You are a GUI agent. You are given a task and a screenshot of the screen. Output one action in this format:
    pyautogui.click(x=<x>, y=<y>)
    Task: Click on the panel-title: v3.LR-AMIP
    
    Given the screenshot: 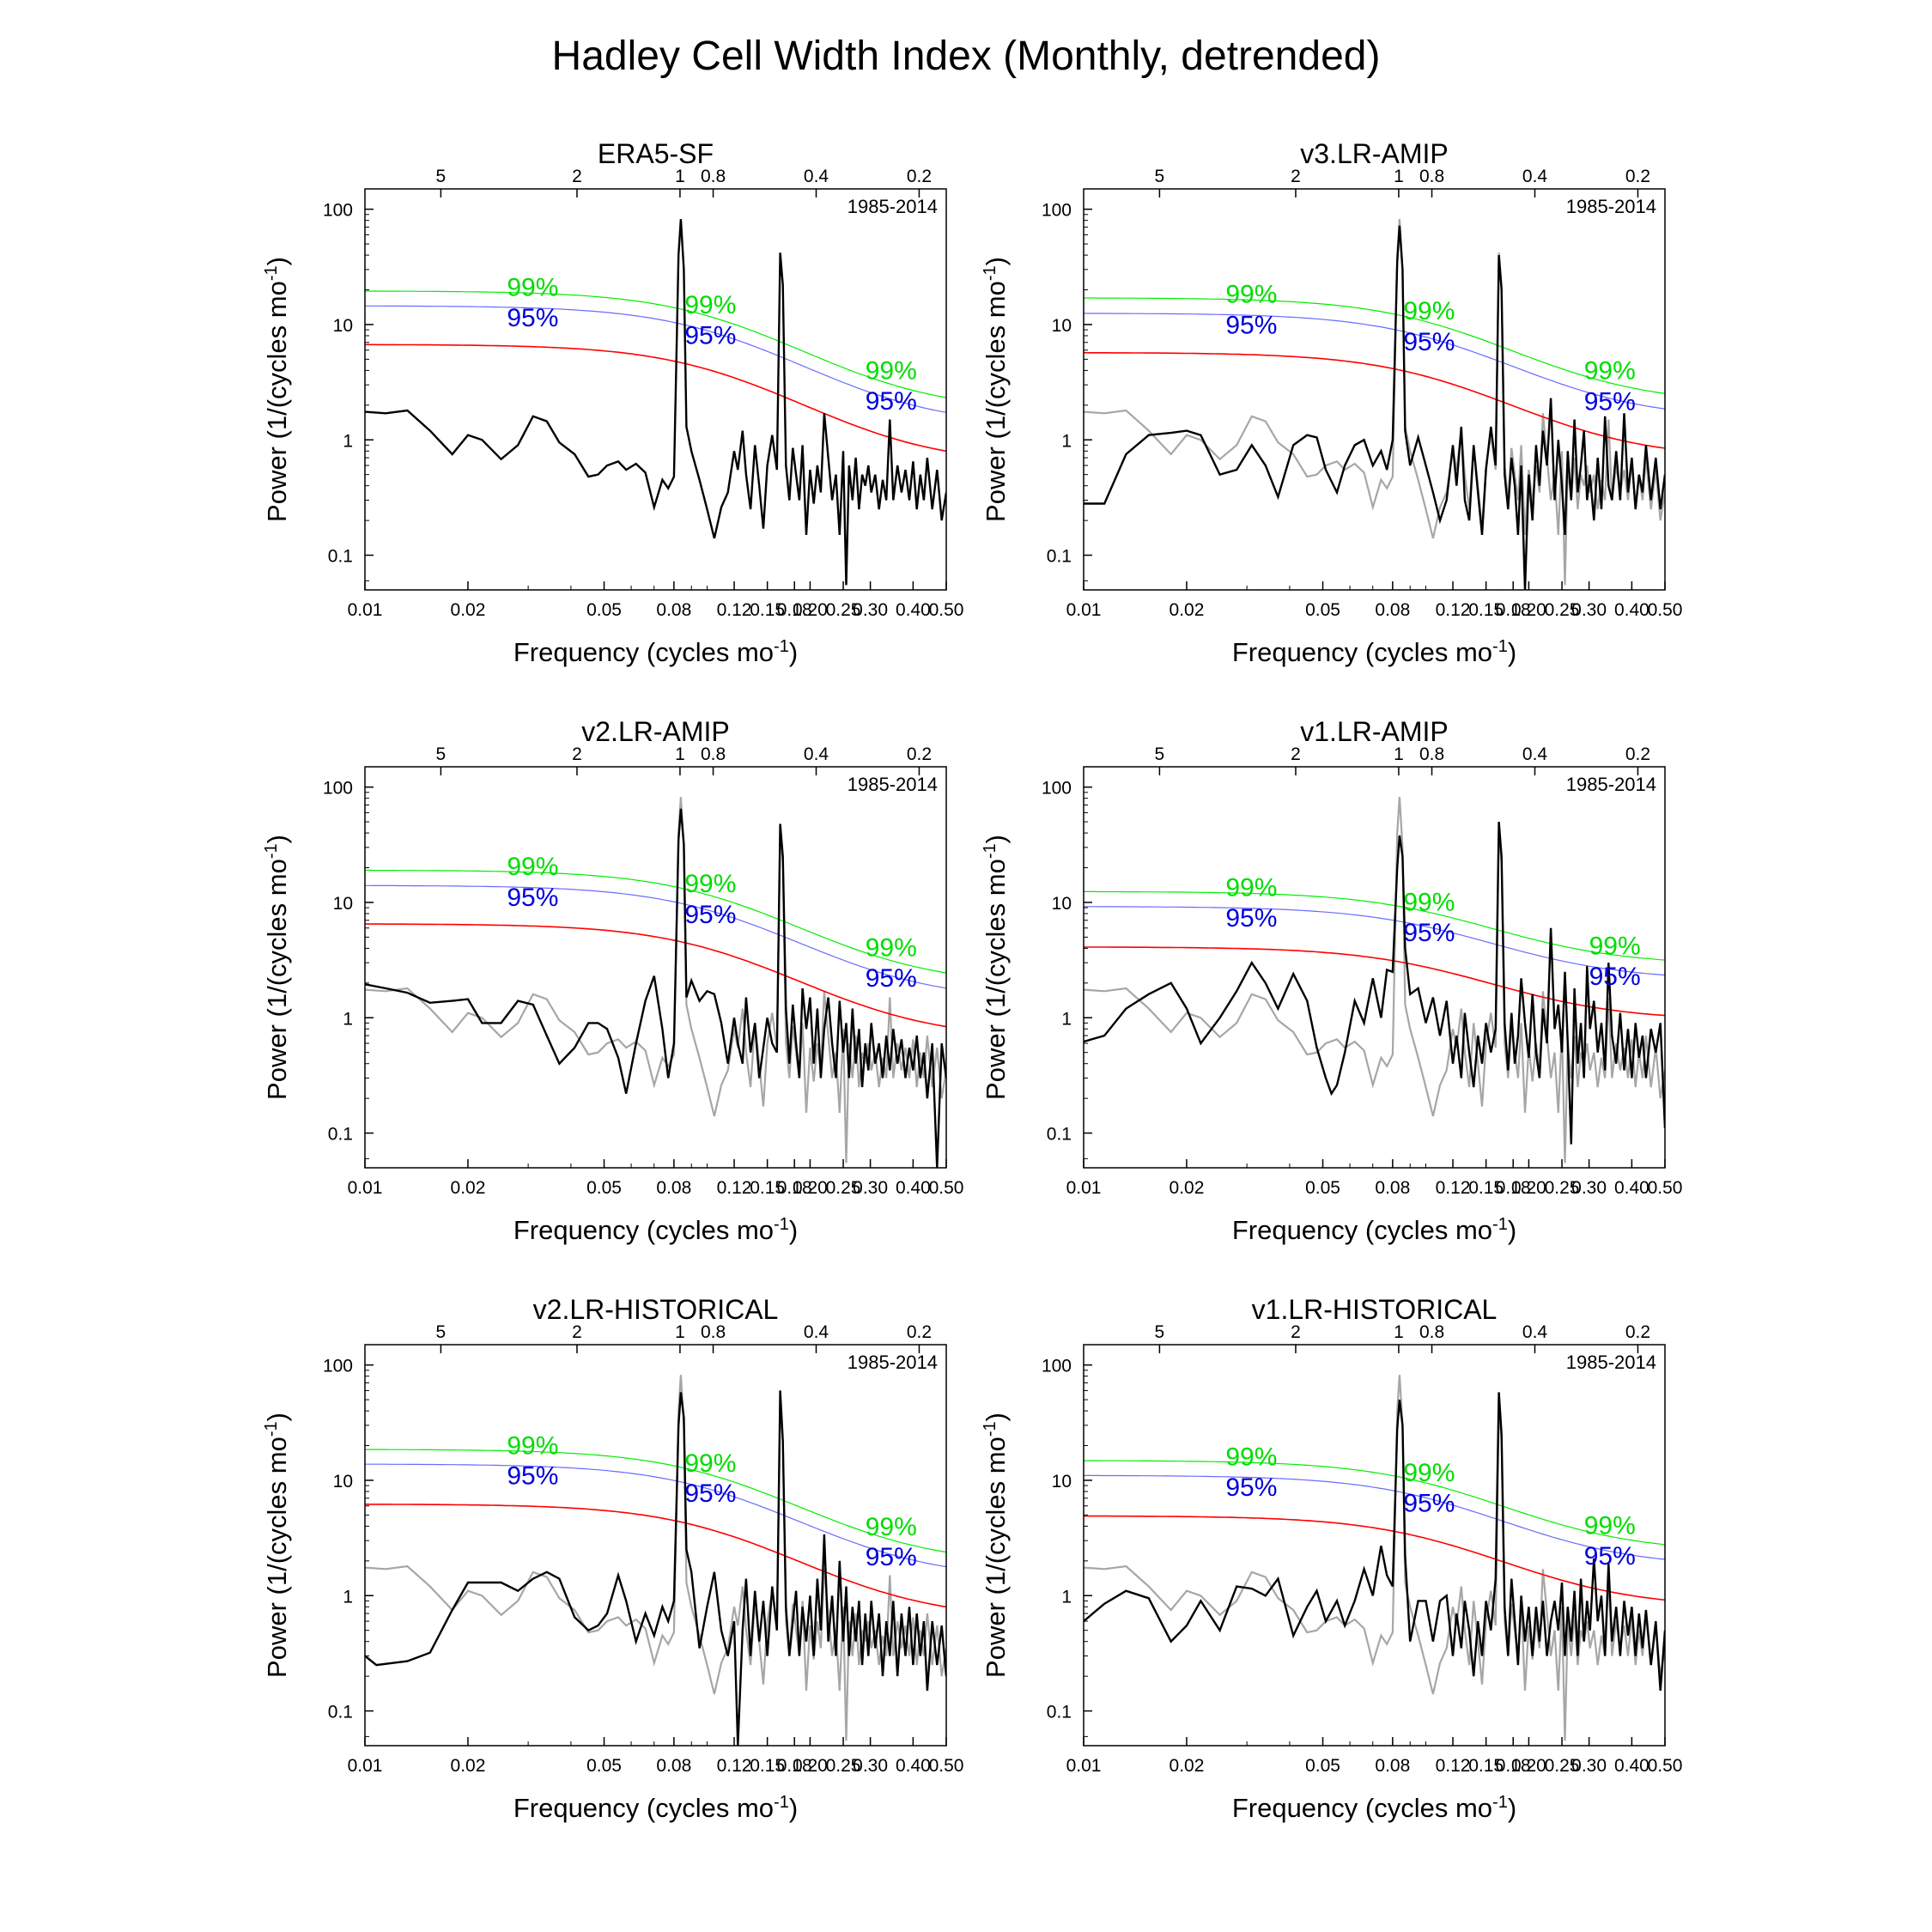 What is the action you would take?
    pyautogui.click(x=1374, y=153)
    